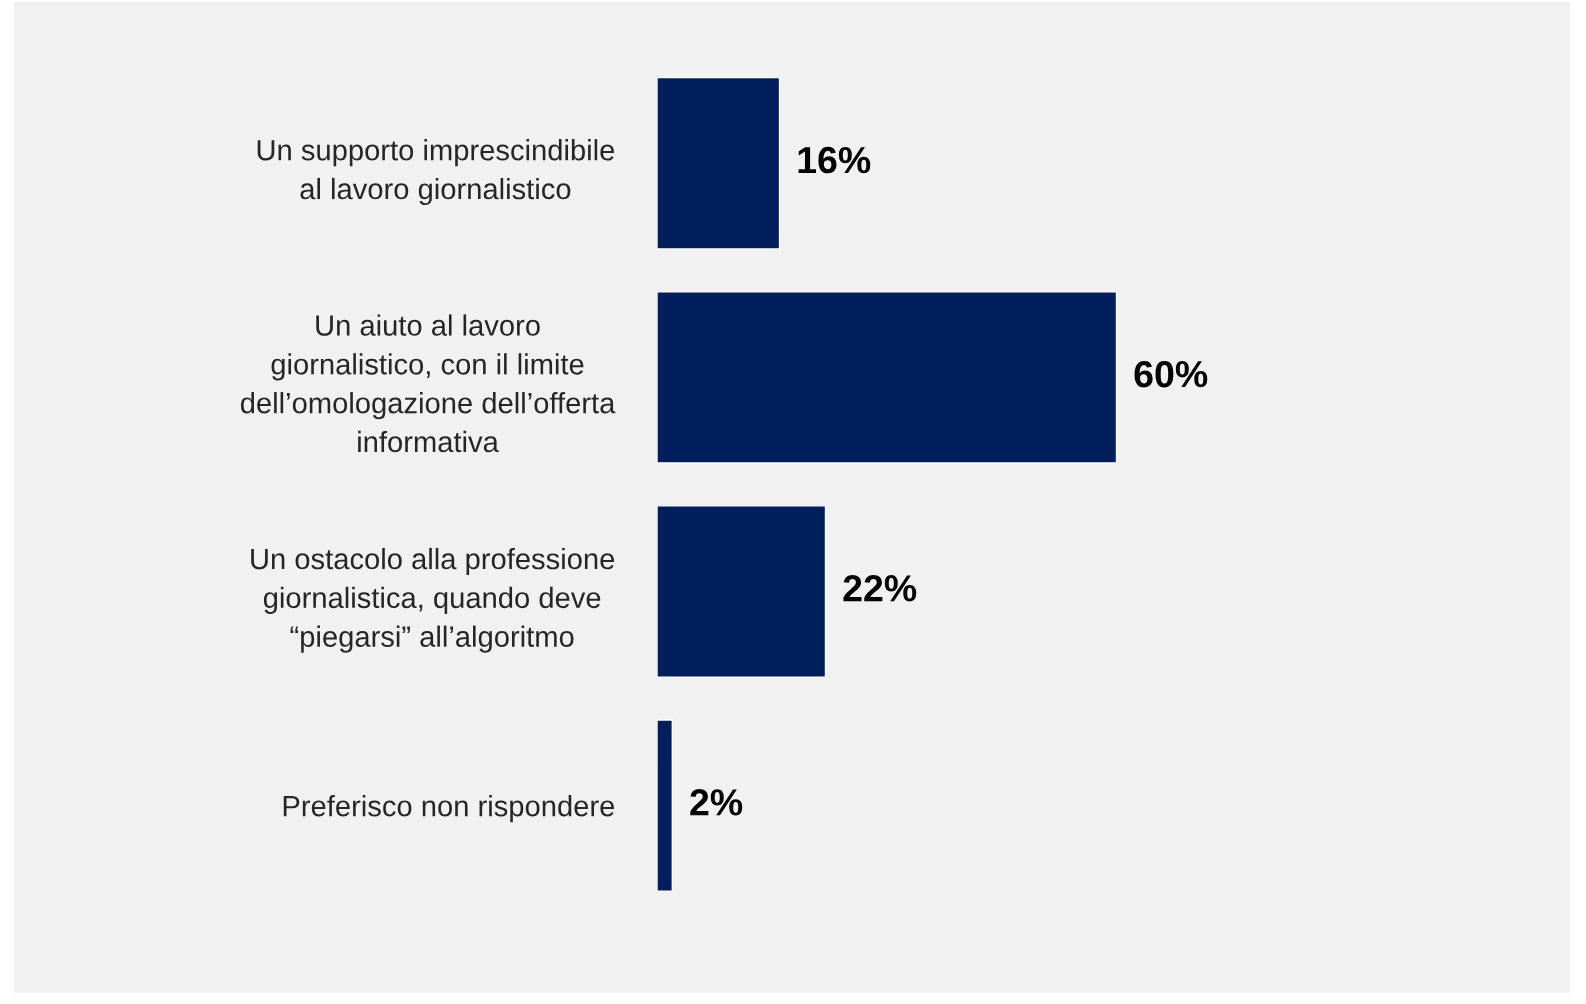  Describe the element at coordinates (436, 172) in the screenshot. I see `y-tick-label: Un supporto imprescindibile al lavoro giornalistico` at that location.